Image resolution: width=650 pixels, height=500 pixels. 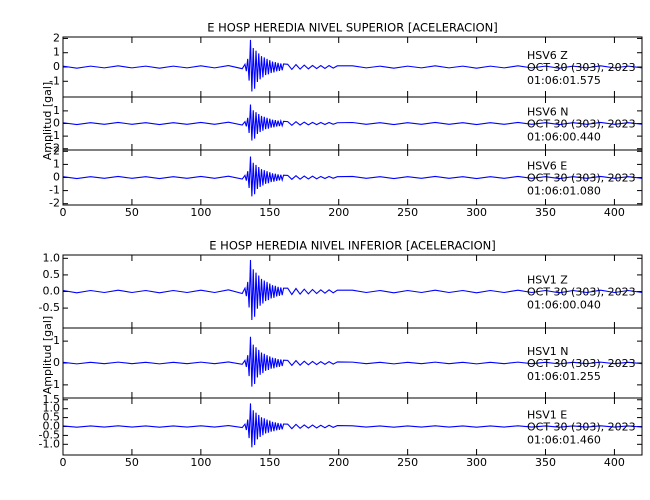 What do you see at coordinates (548, 112) in the screenshot?
I see `station-label: HSV6 N` at bounding box center [548, 112].